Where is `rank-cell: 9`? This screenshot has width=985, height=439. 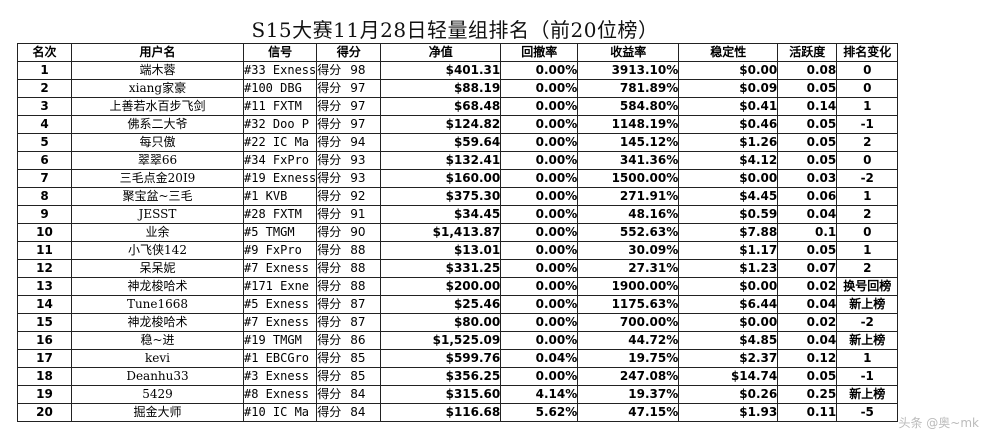
rank-cell: 9 is located at coordinates (44, 214).